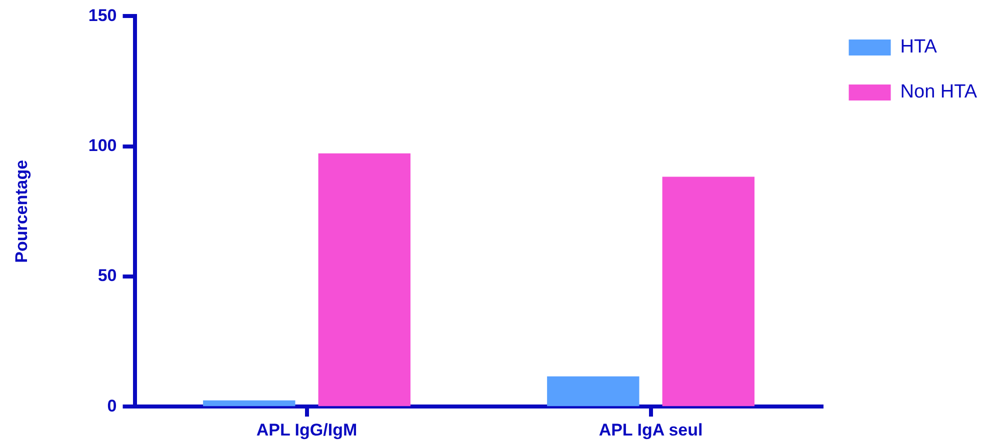 The width and height of the screenshot is (997, 445). I want to click on y-axis-title: Pourcentage, so click(21, 211).